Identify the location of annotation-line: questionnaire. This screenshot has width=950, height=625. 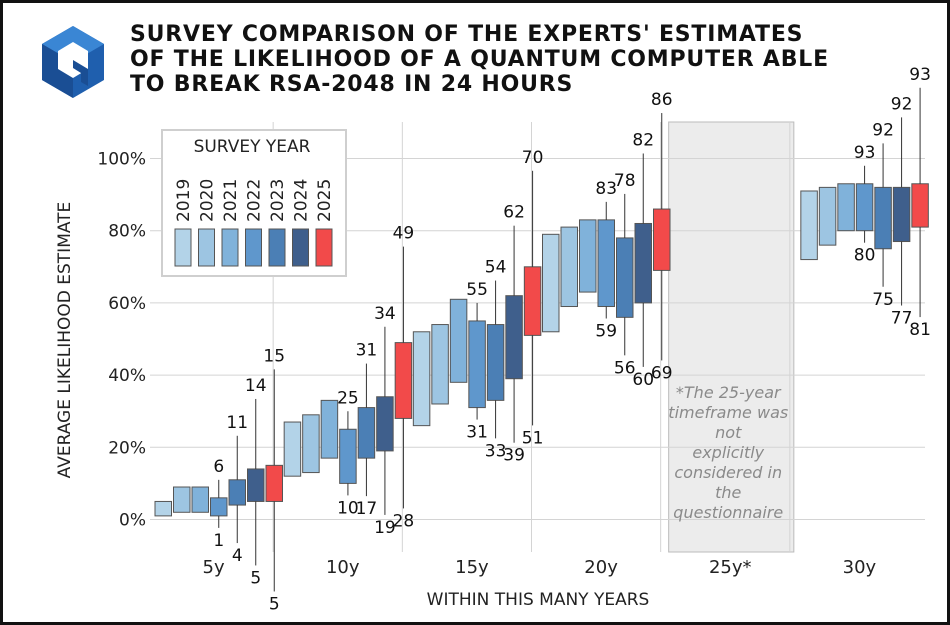
(728, 512).